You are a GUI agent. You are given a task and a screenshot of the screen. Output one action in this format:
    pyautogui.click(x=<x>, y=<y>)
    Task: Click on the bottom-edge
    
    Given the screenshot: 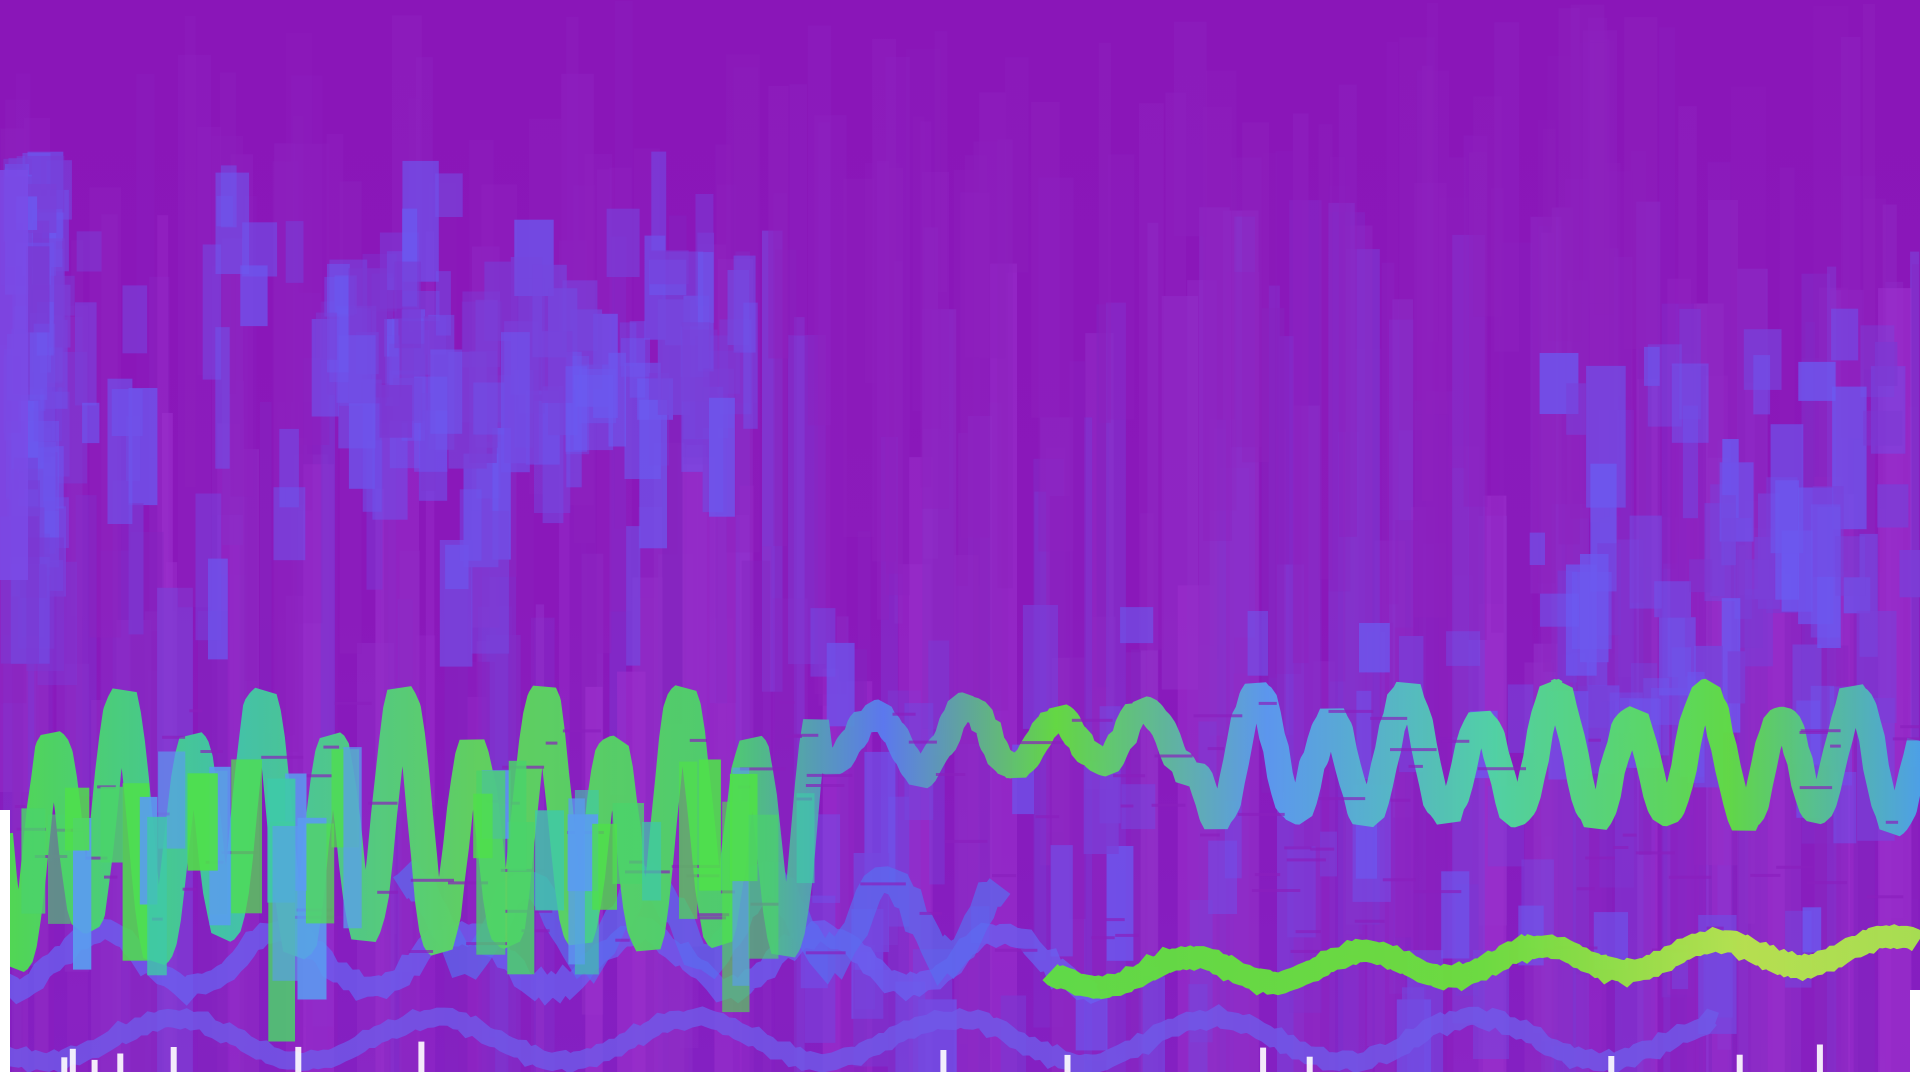 What is the action you would take?
    pyautogui.click(x=960, y=1076)
    